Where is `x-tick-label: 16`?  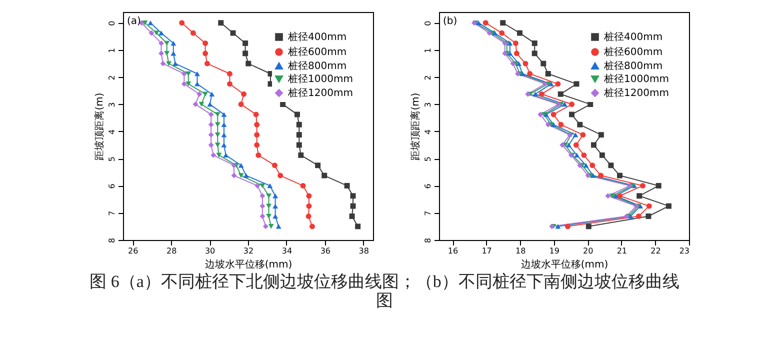
x-tick-label: 16 is located at coordinates (453, 251).